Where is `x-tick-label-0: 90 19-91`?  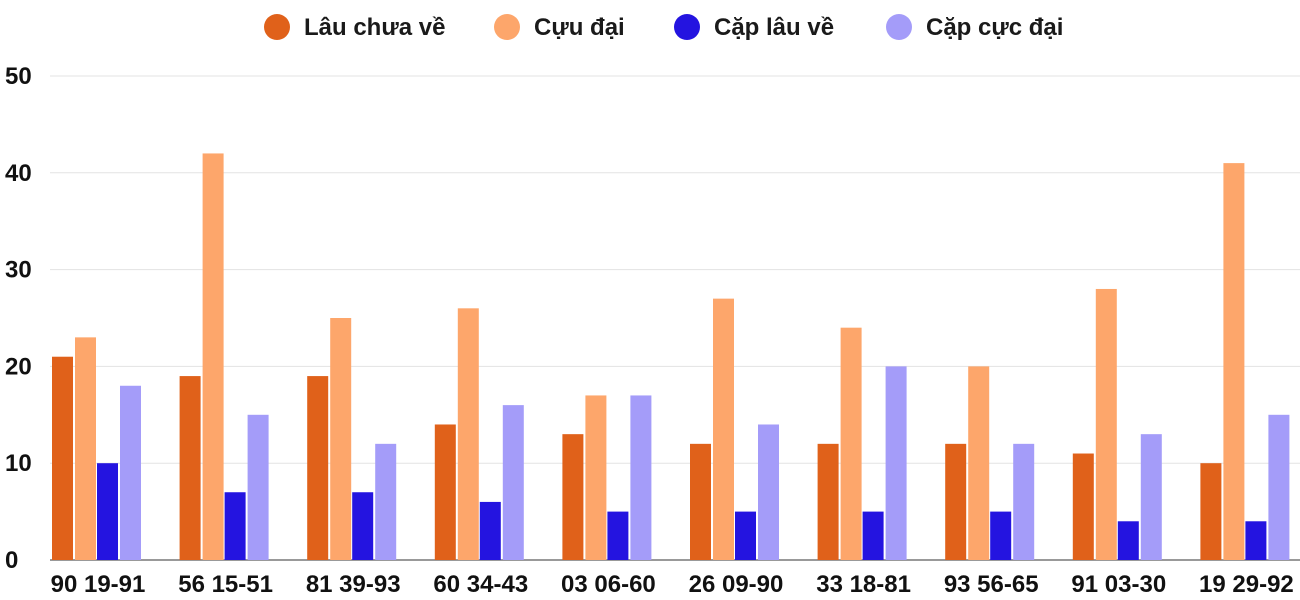 x-tick-label-0: 90 19-91 is located at coordinates (98, 584).